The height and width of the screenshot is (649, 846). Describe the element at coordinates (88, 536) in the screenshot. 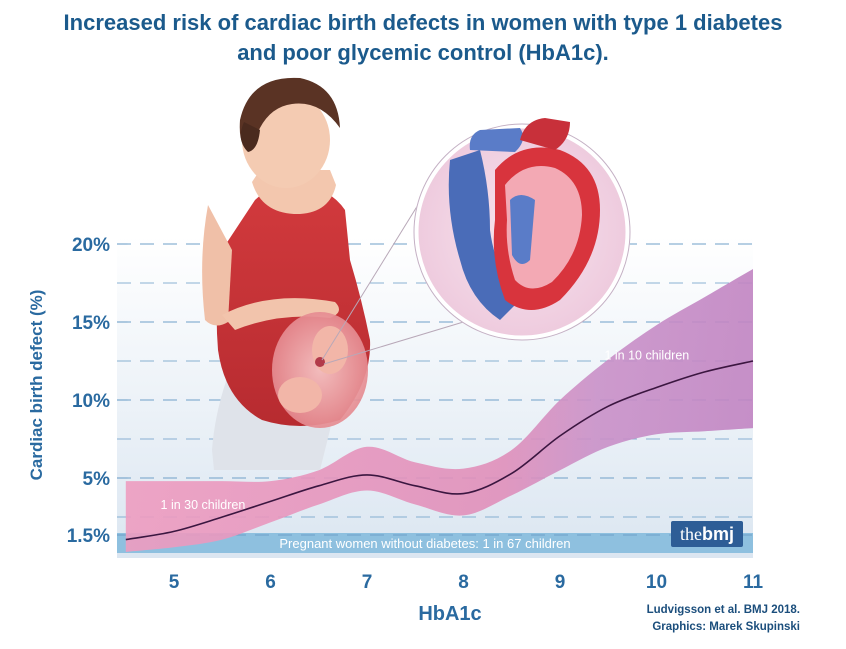

I see `y-tick-label: 1.5%` at that location.